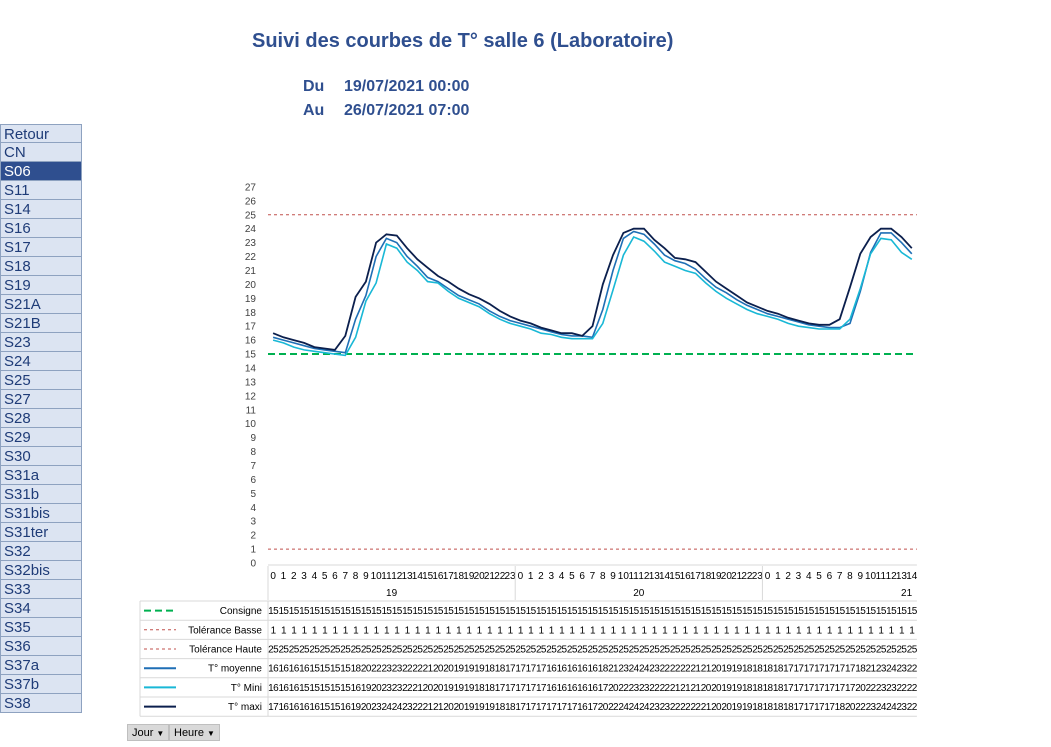  What do you see at coordinates (41, 171) in the screenshot?
I see `sidebar-item-s06: S06` at bounding box center [41, 171].